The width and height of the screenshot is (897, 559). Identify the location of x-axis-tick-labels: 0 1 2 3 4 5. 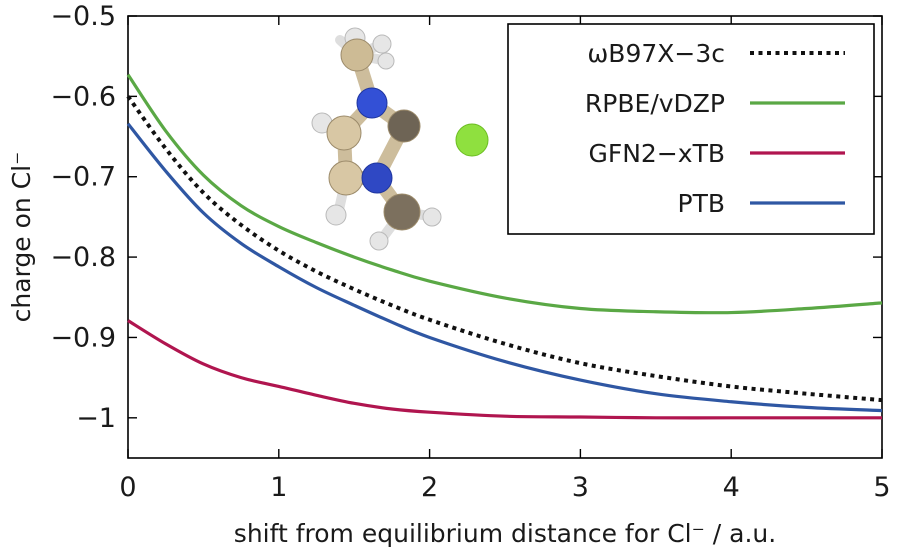
(504, 487).